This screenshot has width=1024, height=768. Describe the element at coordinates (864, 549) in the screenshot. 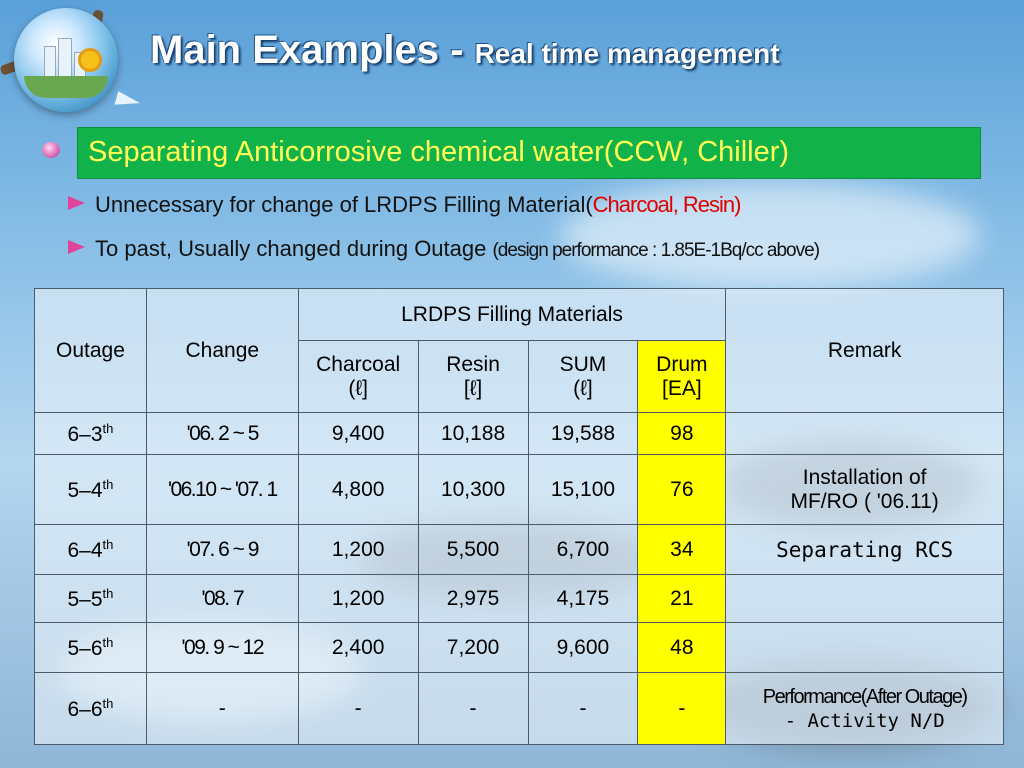

I see `cell-remark: Separating RCS` at that location.